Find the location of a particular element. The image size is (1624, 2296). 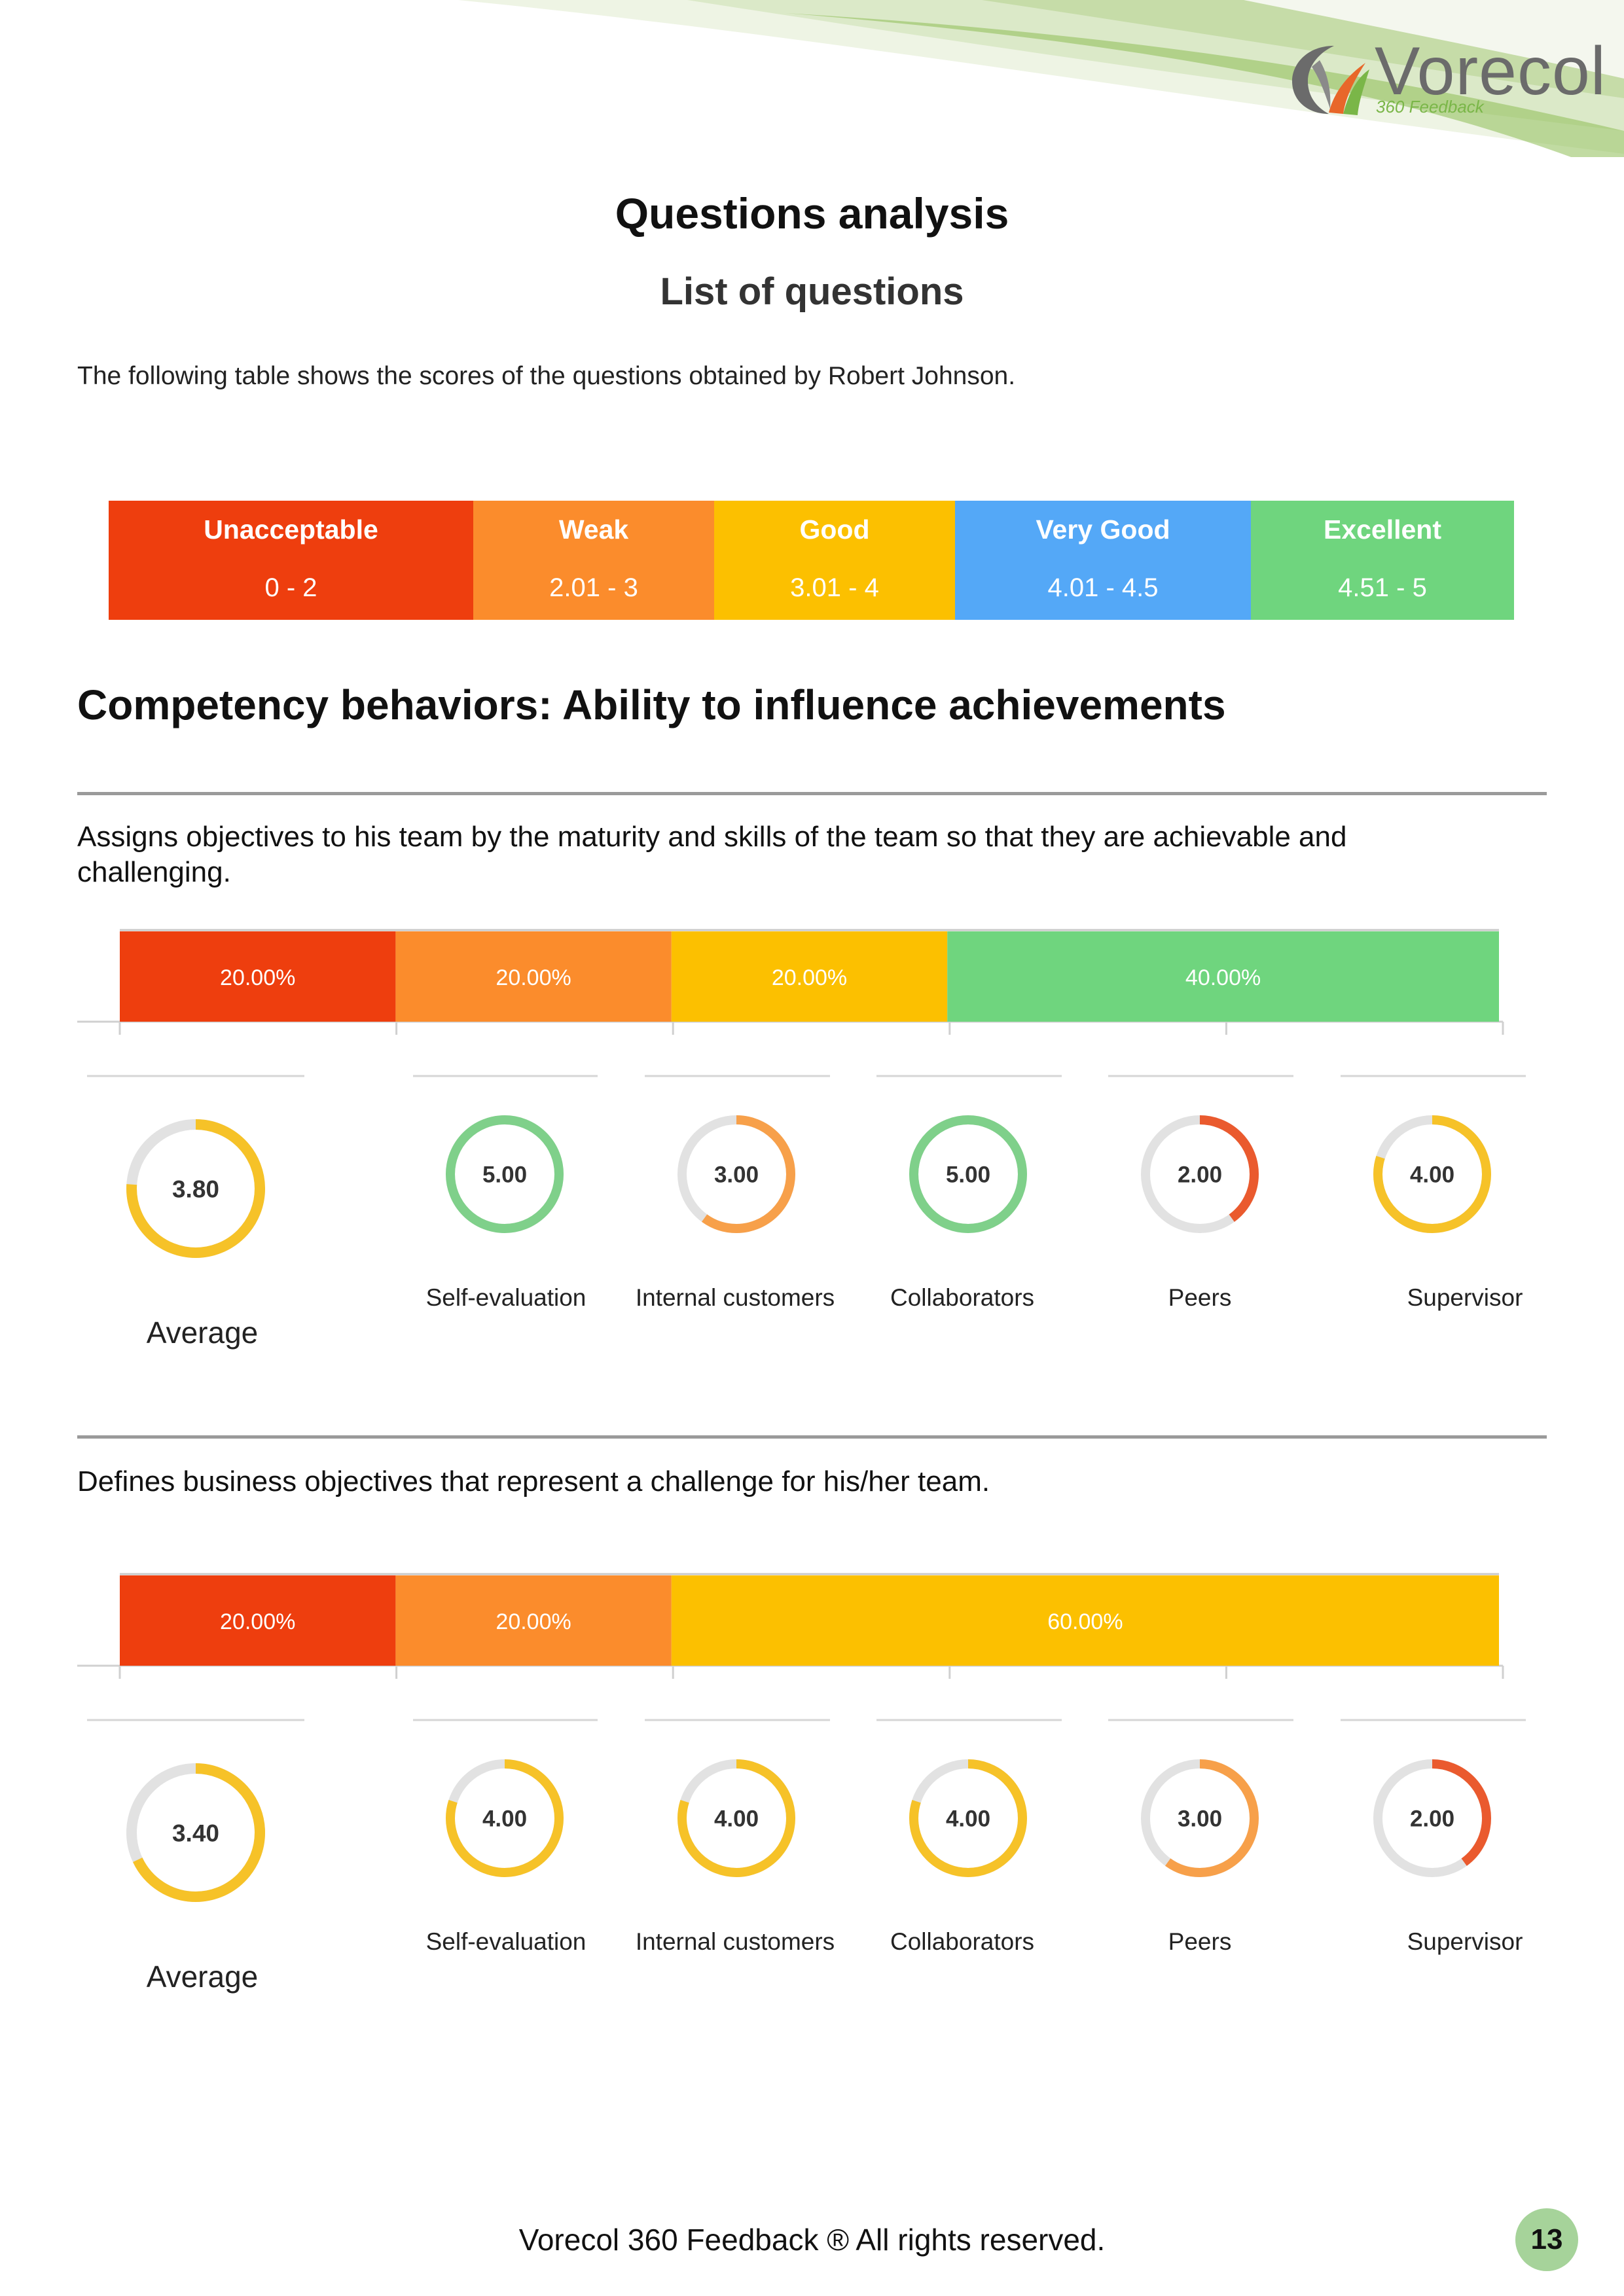

page-subtitle: List of questions is located at coordinates (812, 291).